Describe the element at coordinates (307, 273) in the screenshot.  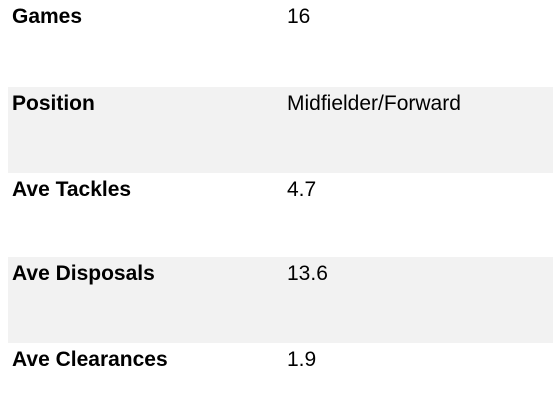
I see `row-value: 13.6` at that location.